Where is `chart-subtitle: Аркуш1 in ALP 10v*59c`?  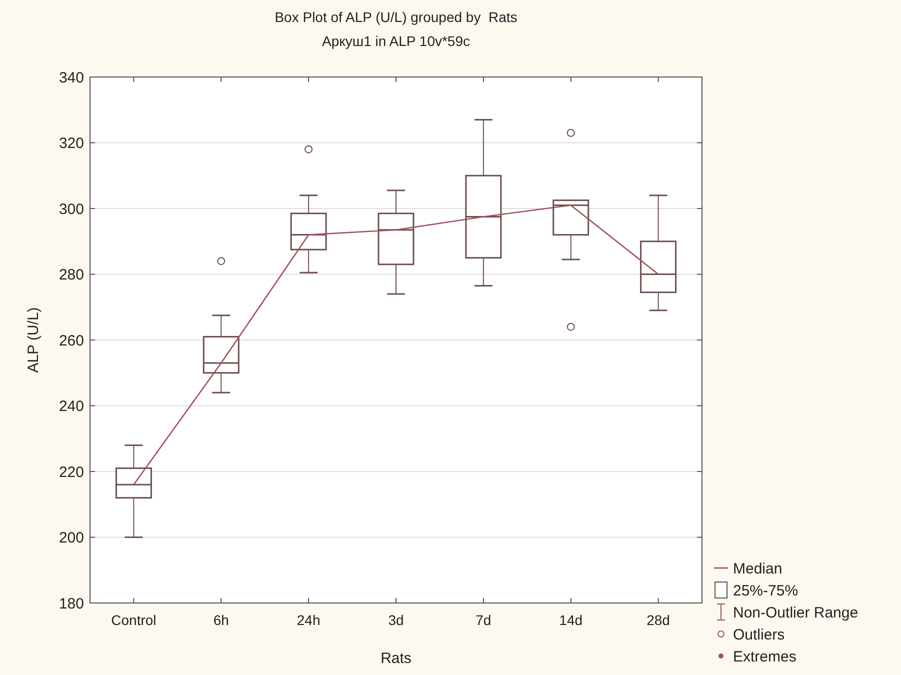 chart-subtitle: Аркуш1 in ALP 10v*59c is located at coordinates (396, 41).